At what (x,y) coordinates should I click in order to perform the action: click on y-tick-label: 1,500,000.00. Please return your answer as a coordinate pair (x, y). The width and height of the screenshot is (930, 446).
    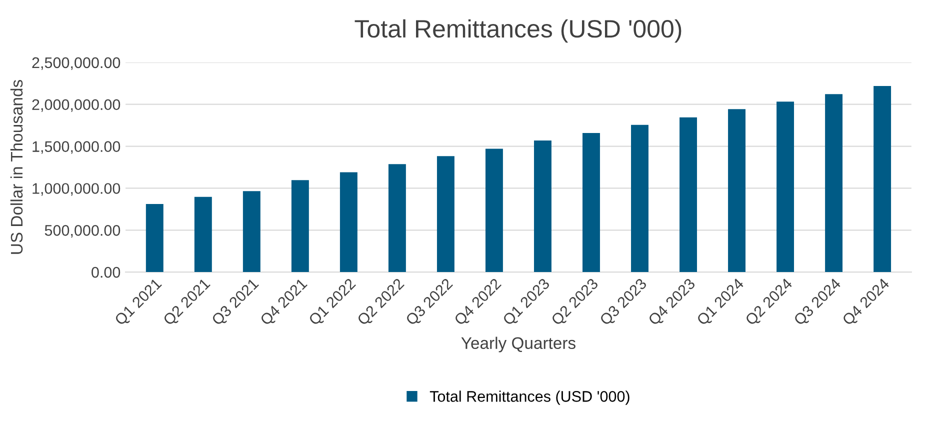
    Looking at the image, I should click on (76, 147).